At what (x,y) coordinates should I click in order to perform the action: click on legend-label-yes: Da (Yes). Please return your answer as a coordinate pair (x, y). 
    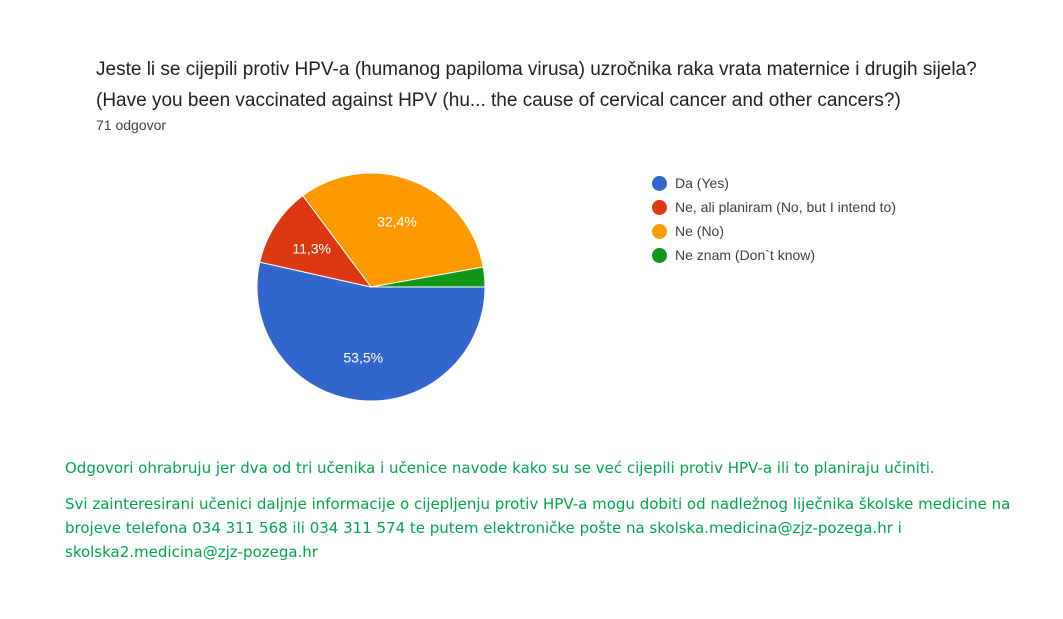
    Looking at the image, I should click on (702, 183).